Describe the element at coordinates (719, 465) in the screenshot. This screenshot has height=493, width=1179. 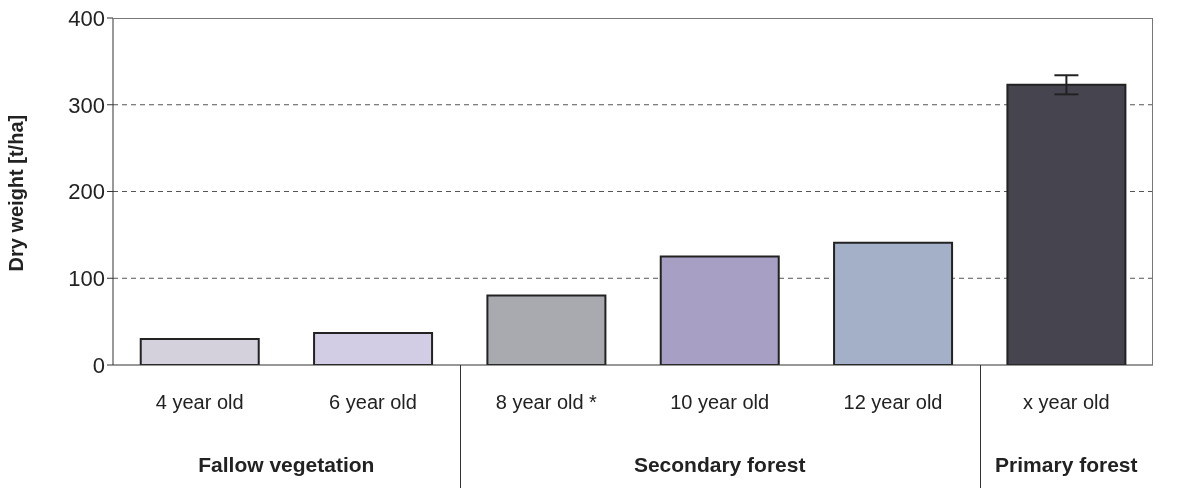
I see `text: Secondary forest` at that location.